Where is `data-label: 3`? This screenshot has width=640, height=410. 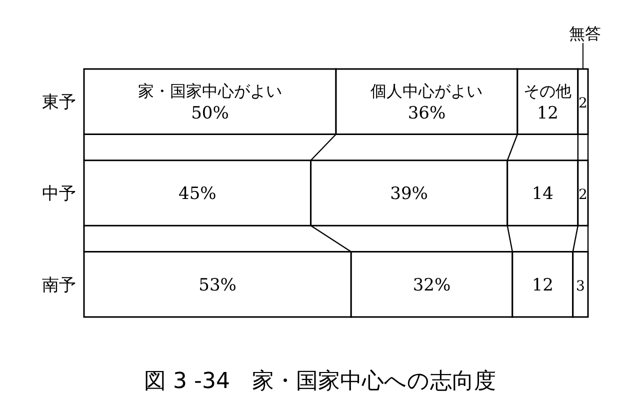
data-label: 3 is located at coordinates (580, 286).